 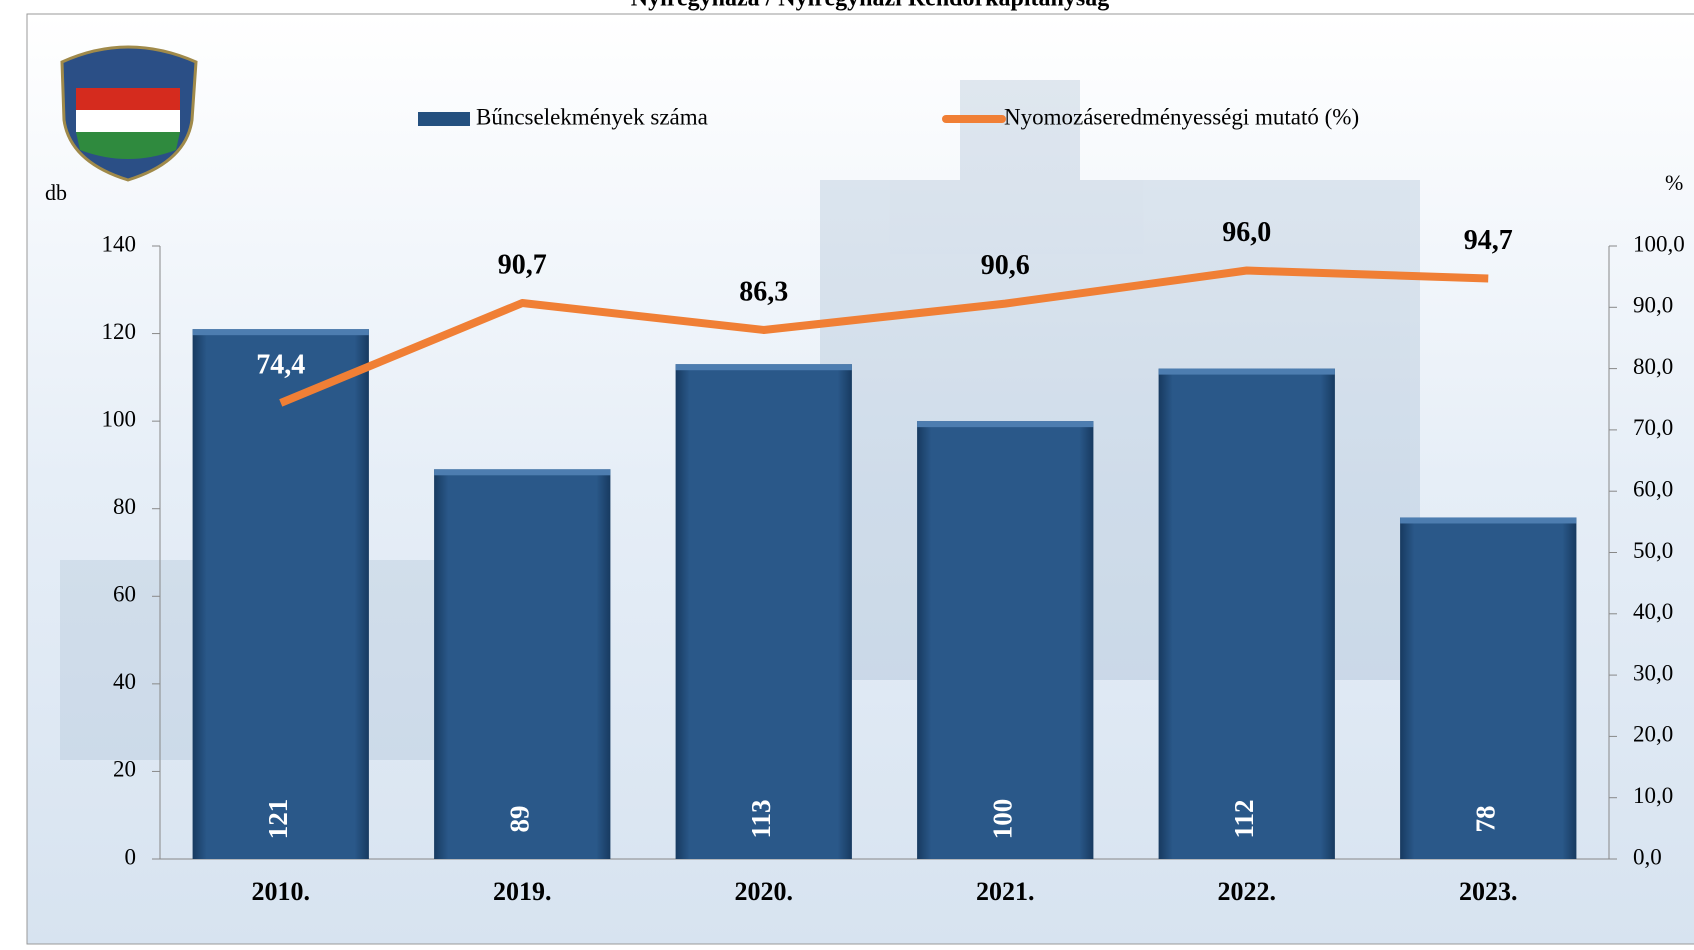 What do you see at coordinates (761, 818) in the screenshot?
I see `bar-value-label: 113` at bounding box center [761, 818].